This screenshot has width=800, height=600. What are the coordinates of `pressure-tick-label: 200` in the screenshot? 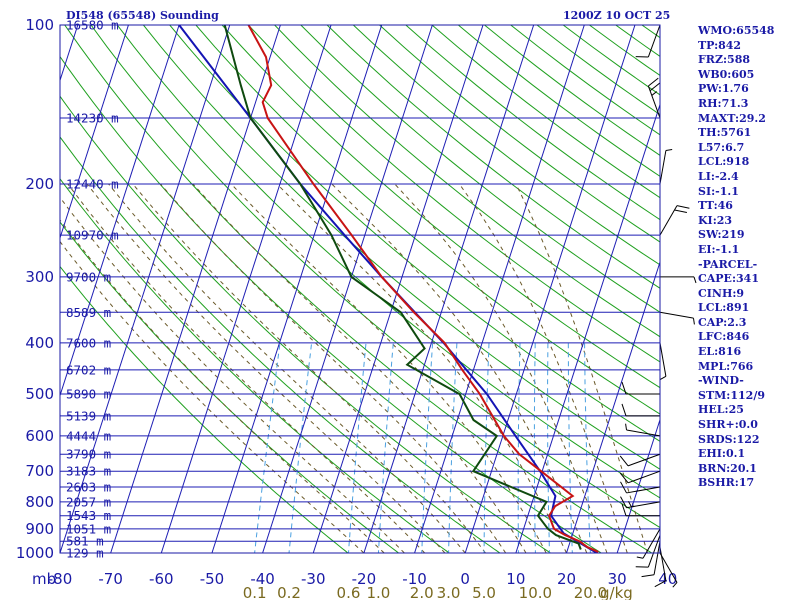 It's located at (39, 184).